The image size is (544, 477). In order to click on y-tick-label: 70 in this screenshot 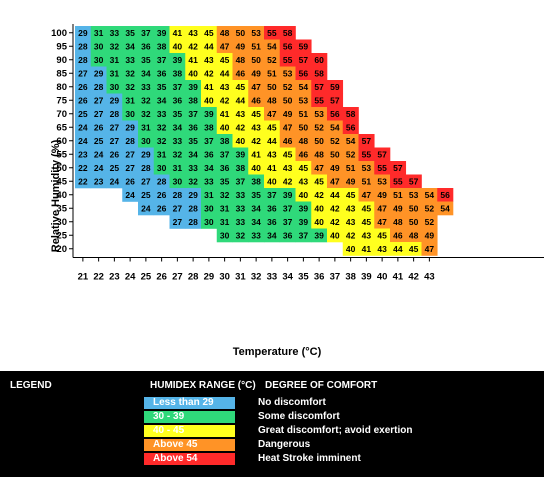, I will do `click(61, 114)`.